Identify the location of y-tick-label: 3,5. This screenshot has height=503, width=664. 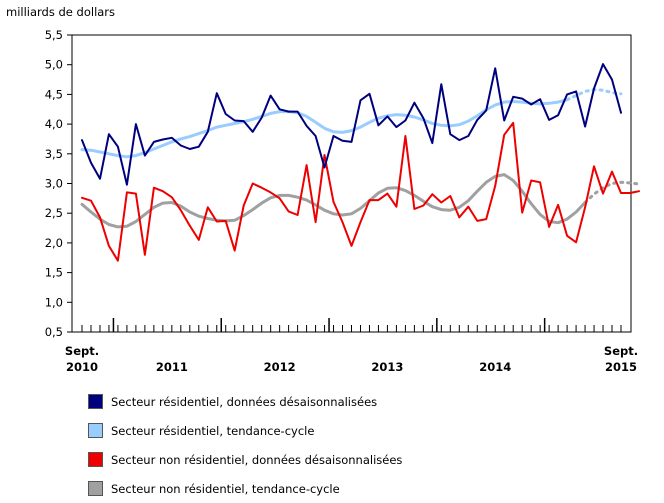
(54, 154).